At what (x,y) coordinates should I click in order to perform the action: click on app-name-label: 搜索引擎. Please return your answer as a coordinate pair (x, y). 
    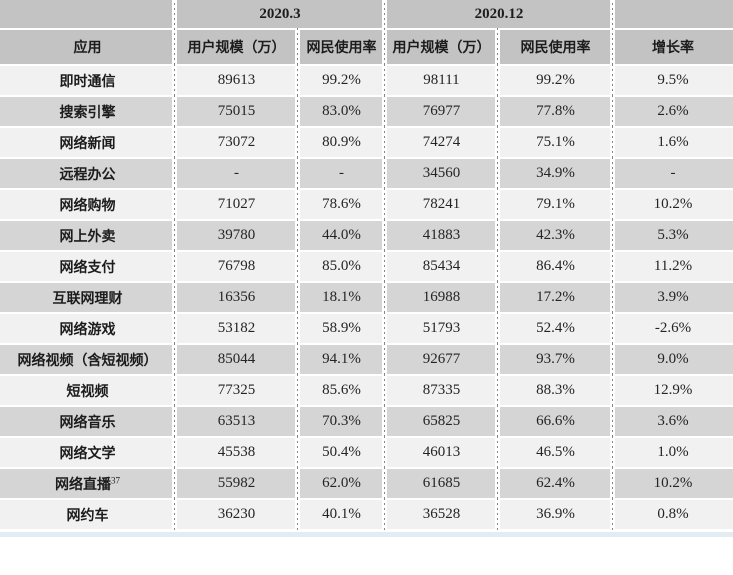
    Looking at the image, I should click on (87, 113).